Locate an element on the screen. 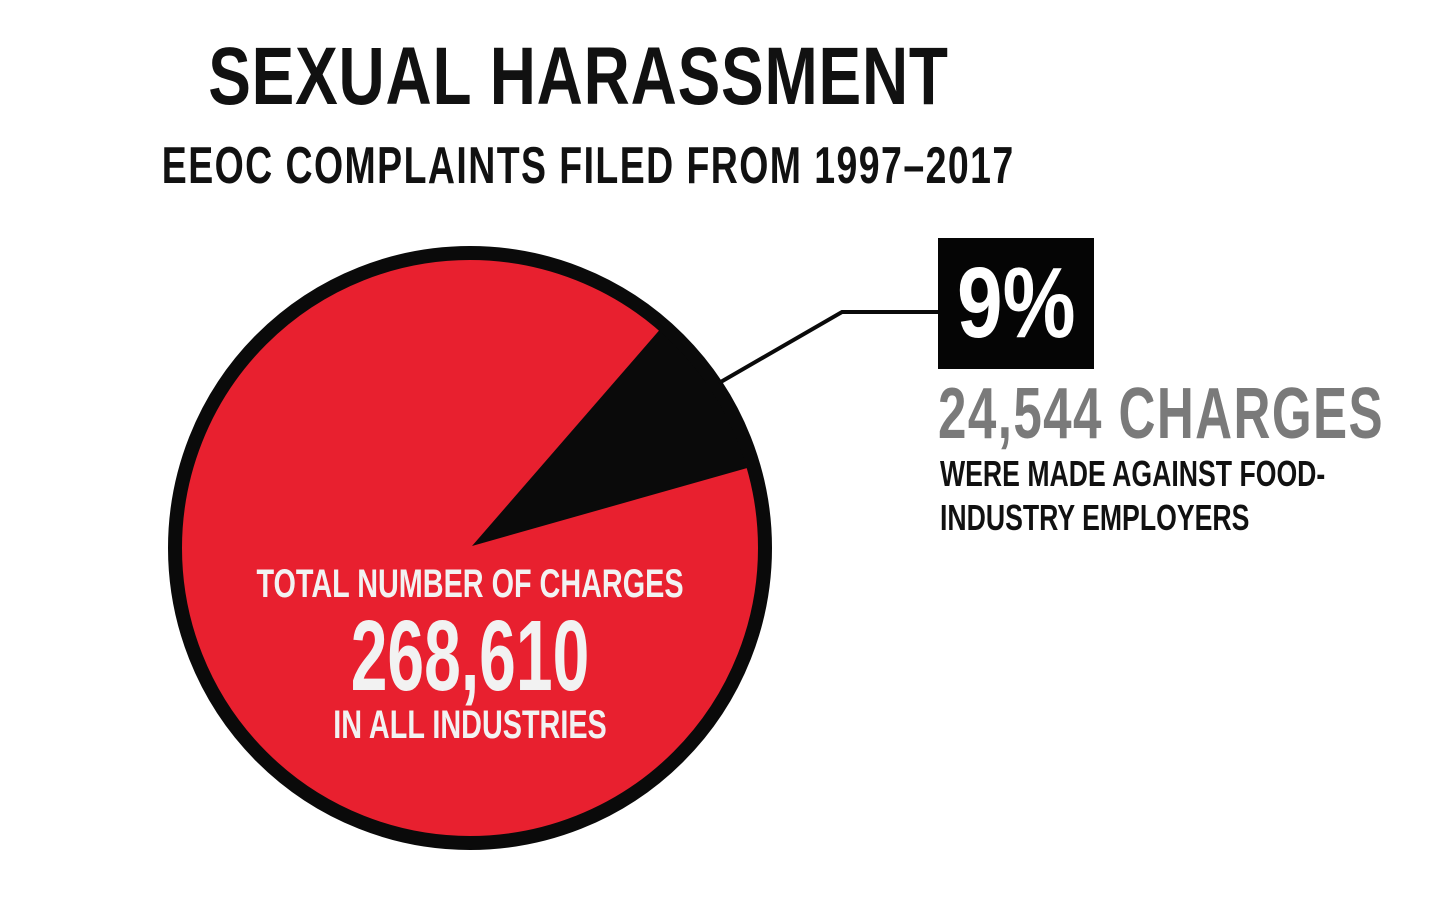 Image resolution: width=1440 pixels, height=907 pixels. callout-charges-count: 24,544 CHARGES is located at coordinates (1161, 414).